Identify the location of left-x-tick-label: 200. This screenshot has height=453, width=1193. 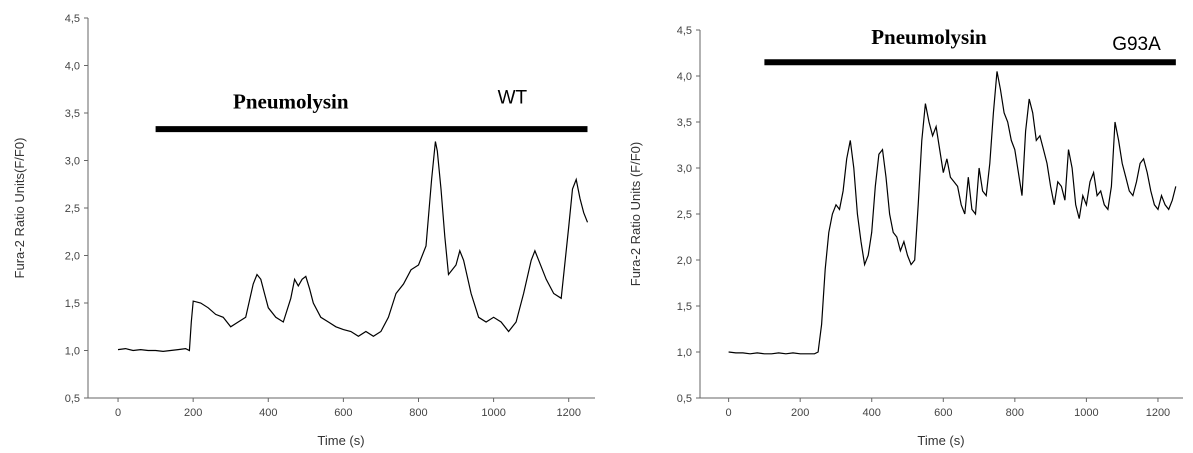
(193, 413).